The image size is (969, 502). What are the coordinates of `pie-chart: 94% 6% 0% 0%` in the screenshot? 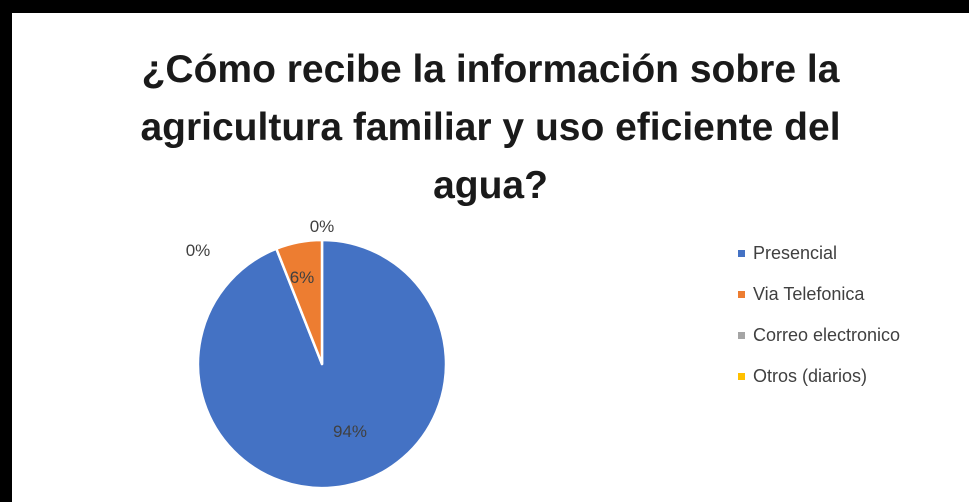 It's located at (317, 353).